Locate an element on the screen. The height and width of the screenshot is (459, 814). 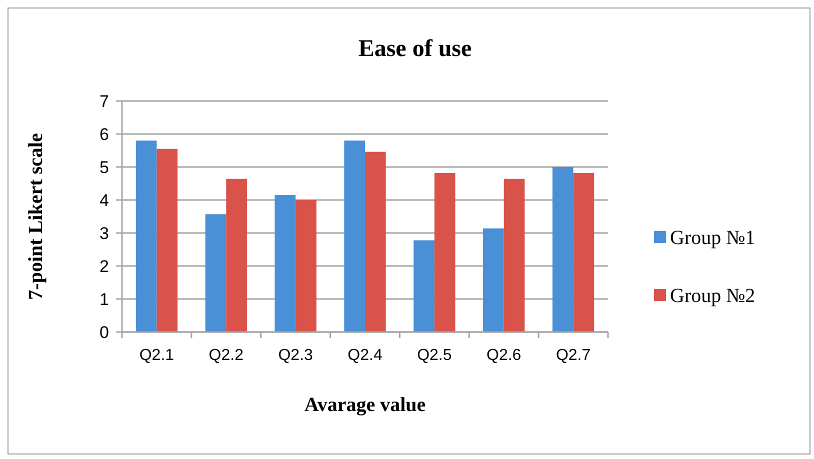
x-tick-label: Q2.5 is located at coordinates (434, 355).